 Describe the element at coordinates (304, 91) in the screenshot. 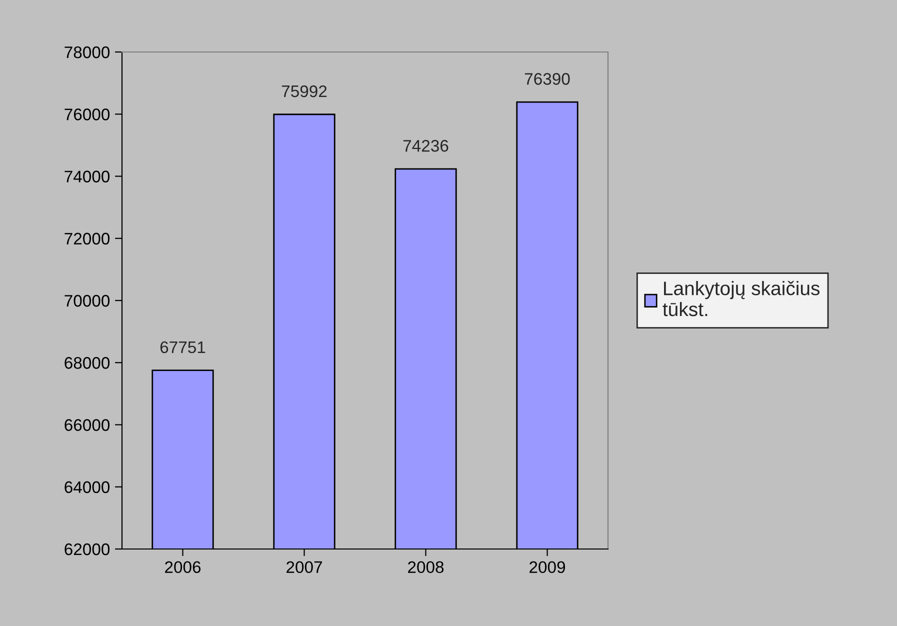

I see `data-label: 75992` at that location.